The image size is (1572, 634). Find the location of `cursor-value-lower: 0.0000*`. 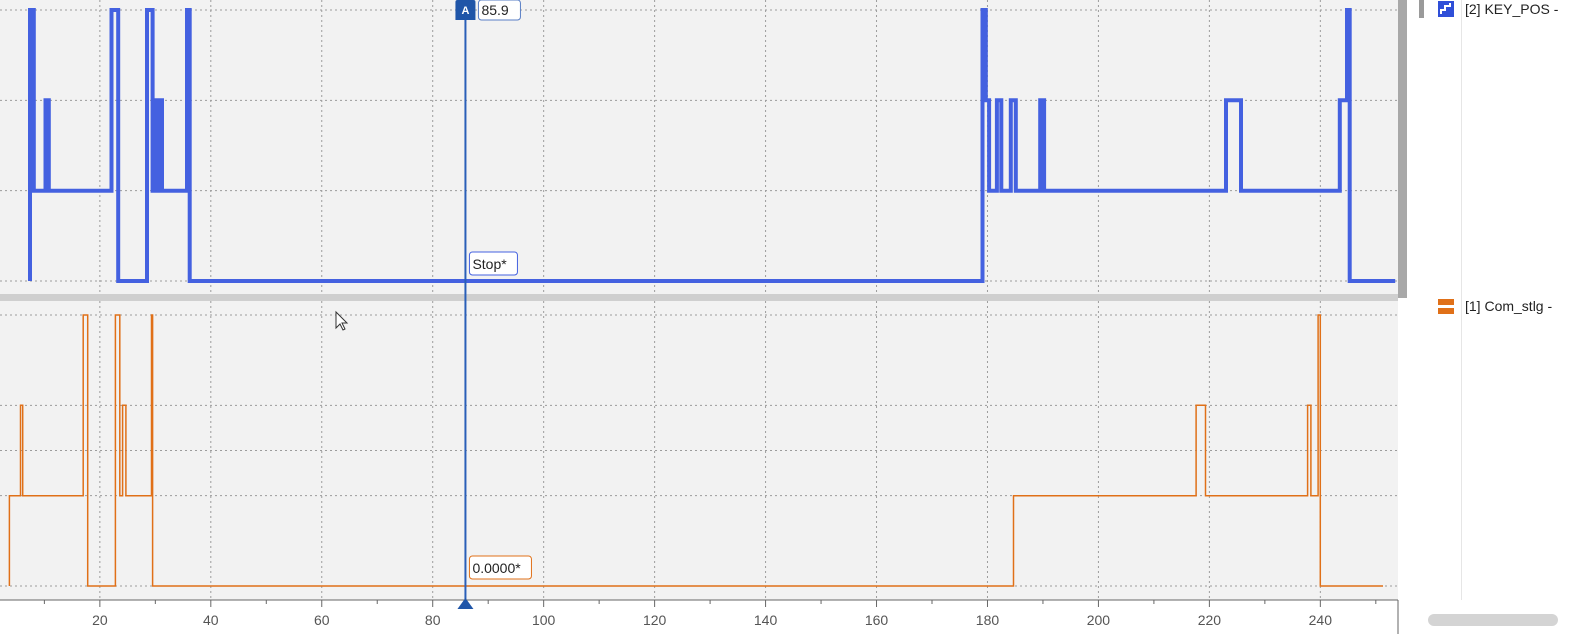

cursor-value-lower: 0.0000* is located at coordinates (496, 568).